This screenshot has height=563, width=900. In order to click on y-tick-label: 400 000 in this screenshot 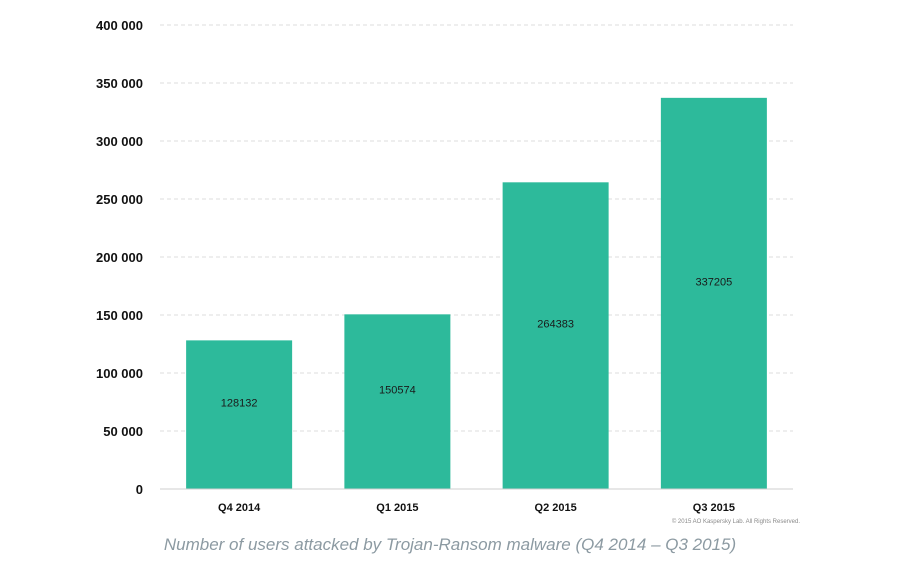, I will do `click(119, 25)`.